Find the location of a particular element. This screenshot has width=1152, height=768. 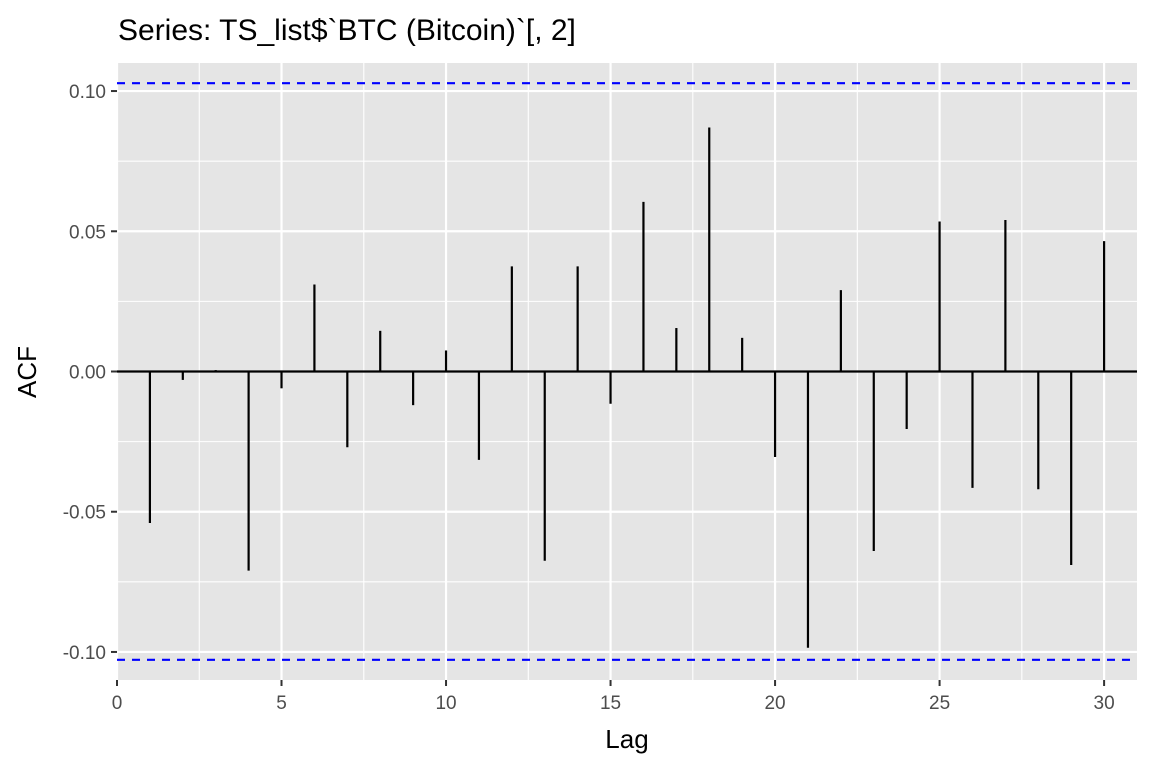

y-axis: -0.10 -0.05 0.00 0.05 0.10 is located at coordinates (90, 373).